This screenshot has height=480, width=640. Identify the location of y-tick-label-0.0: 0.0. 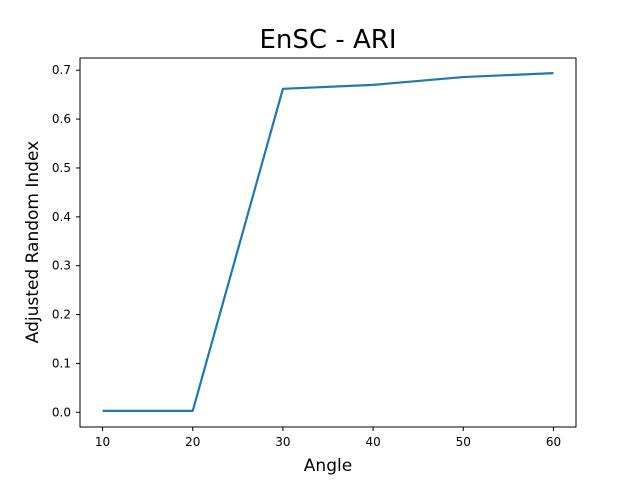
(61, 412).